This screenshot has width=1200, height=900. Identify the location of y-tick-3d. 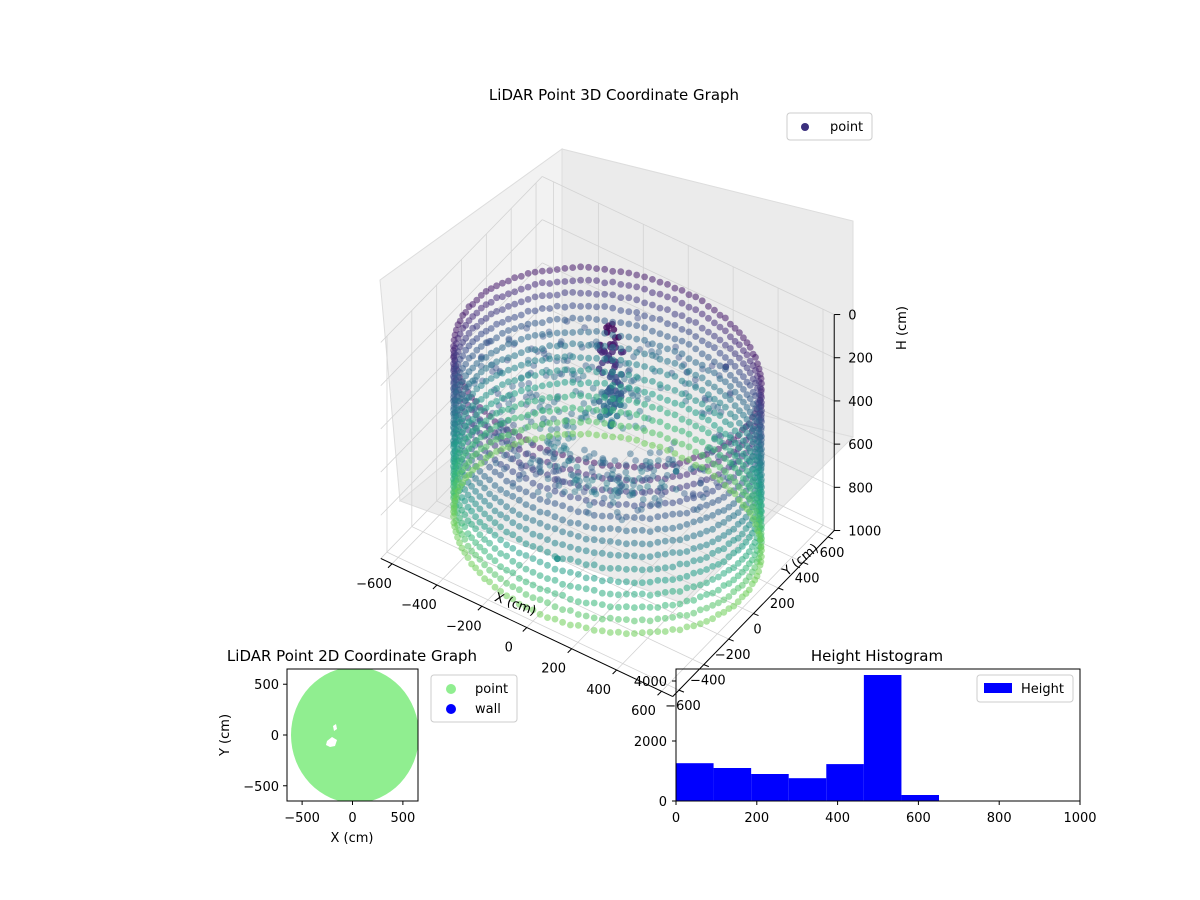
(731, 640).